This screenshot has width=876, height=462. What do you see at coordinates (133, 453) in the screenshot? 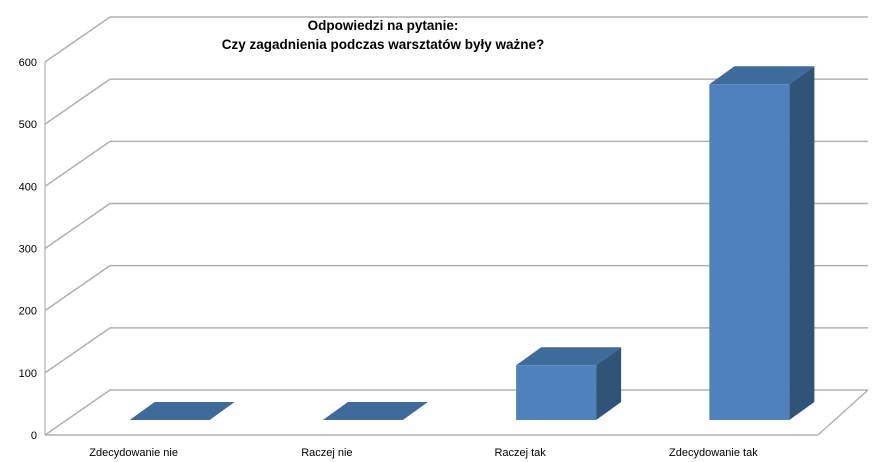
I see `x-category-label: Zdecydowanie nie` at bounding box center [133, 453].